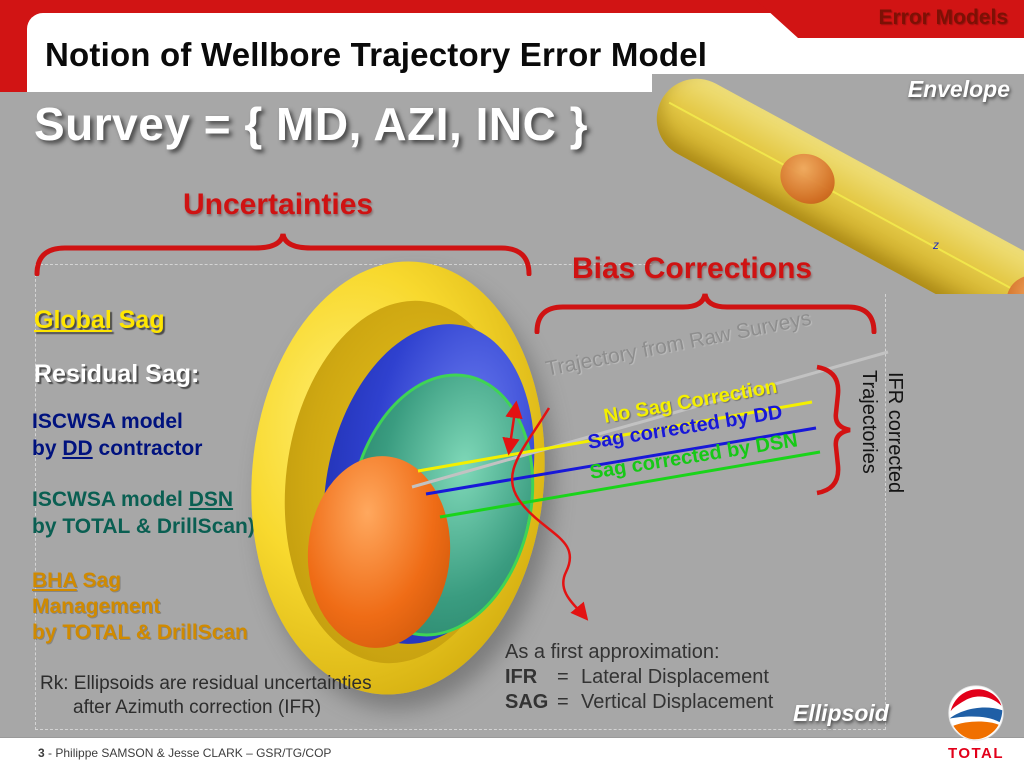 The width and height of the screenshot is (1024, 768). I want to click on bha-underlined: BHA, so click(54, 580).